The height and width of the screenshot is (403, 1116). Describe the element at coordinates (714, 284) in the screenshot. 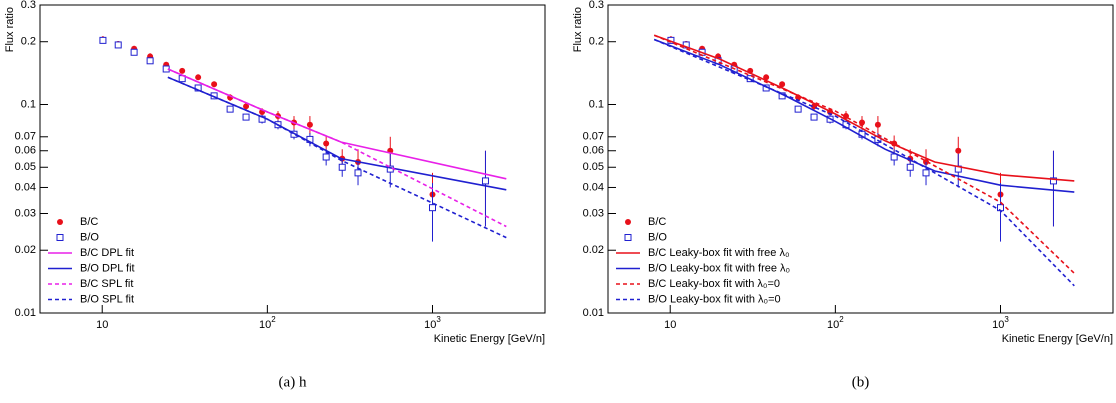

I see `legend-label: B/C Leaky-box fit with λ₀=0` at that location.